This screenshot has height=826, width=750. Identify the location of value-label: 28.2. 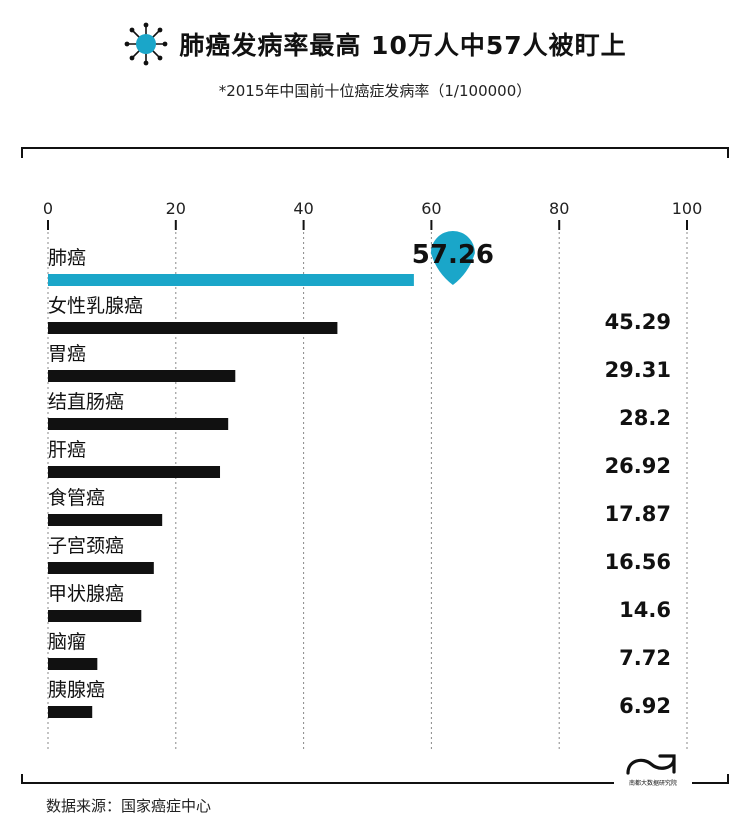
(645, 418).